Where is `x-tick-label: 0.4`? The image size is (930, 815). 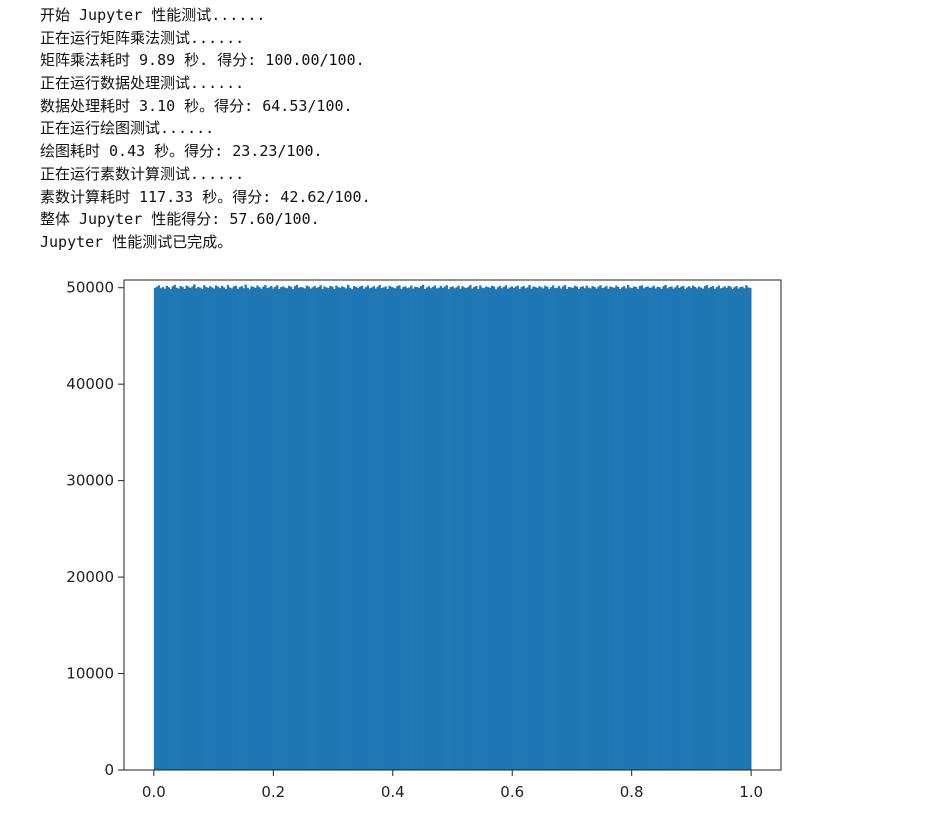
x-tick-label: 0.4 is located at coordinates (393, 792).